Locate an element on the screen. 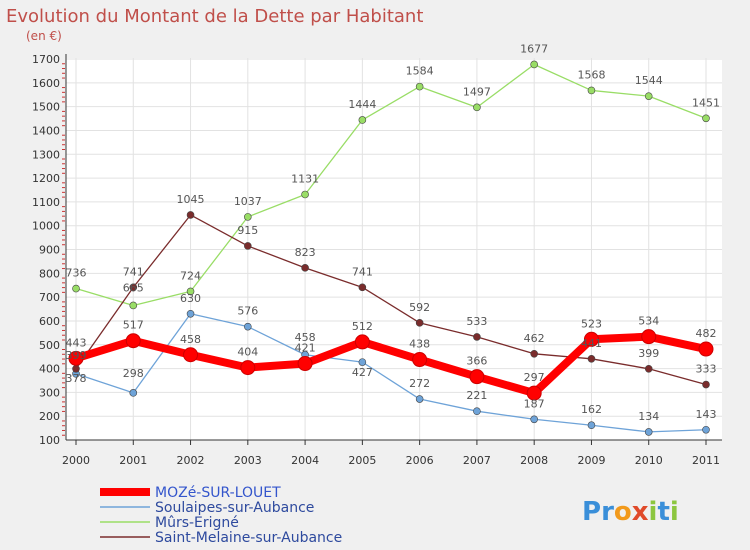 Image resolution: width=750 pixels, height=550 pixels. data-label: 366 is located at coordinates (476, 361).